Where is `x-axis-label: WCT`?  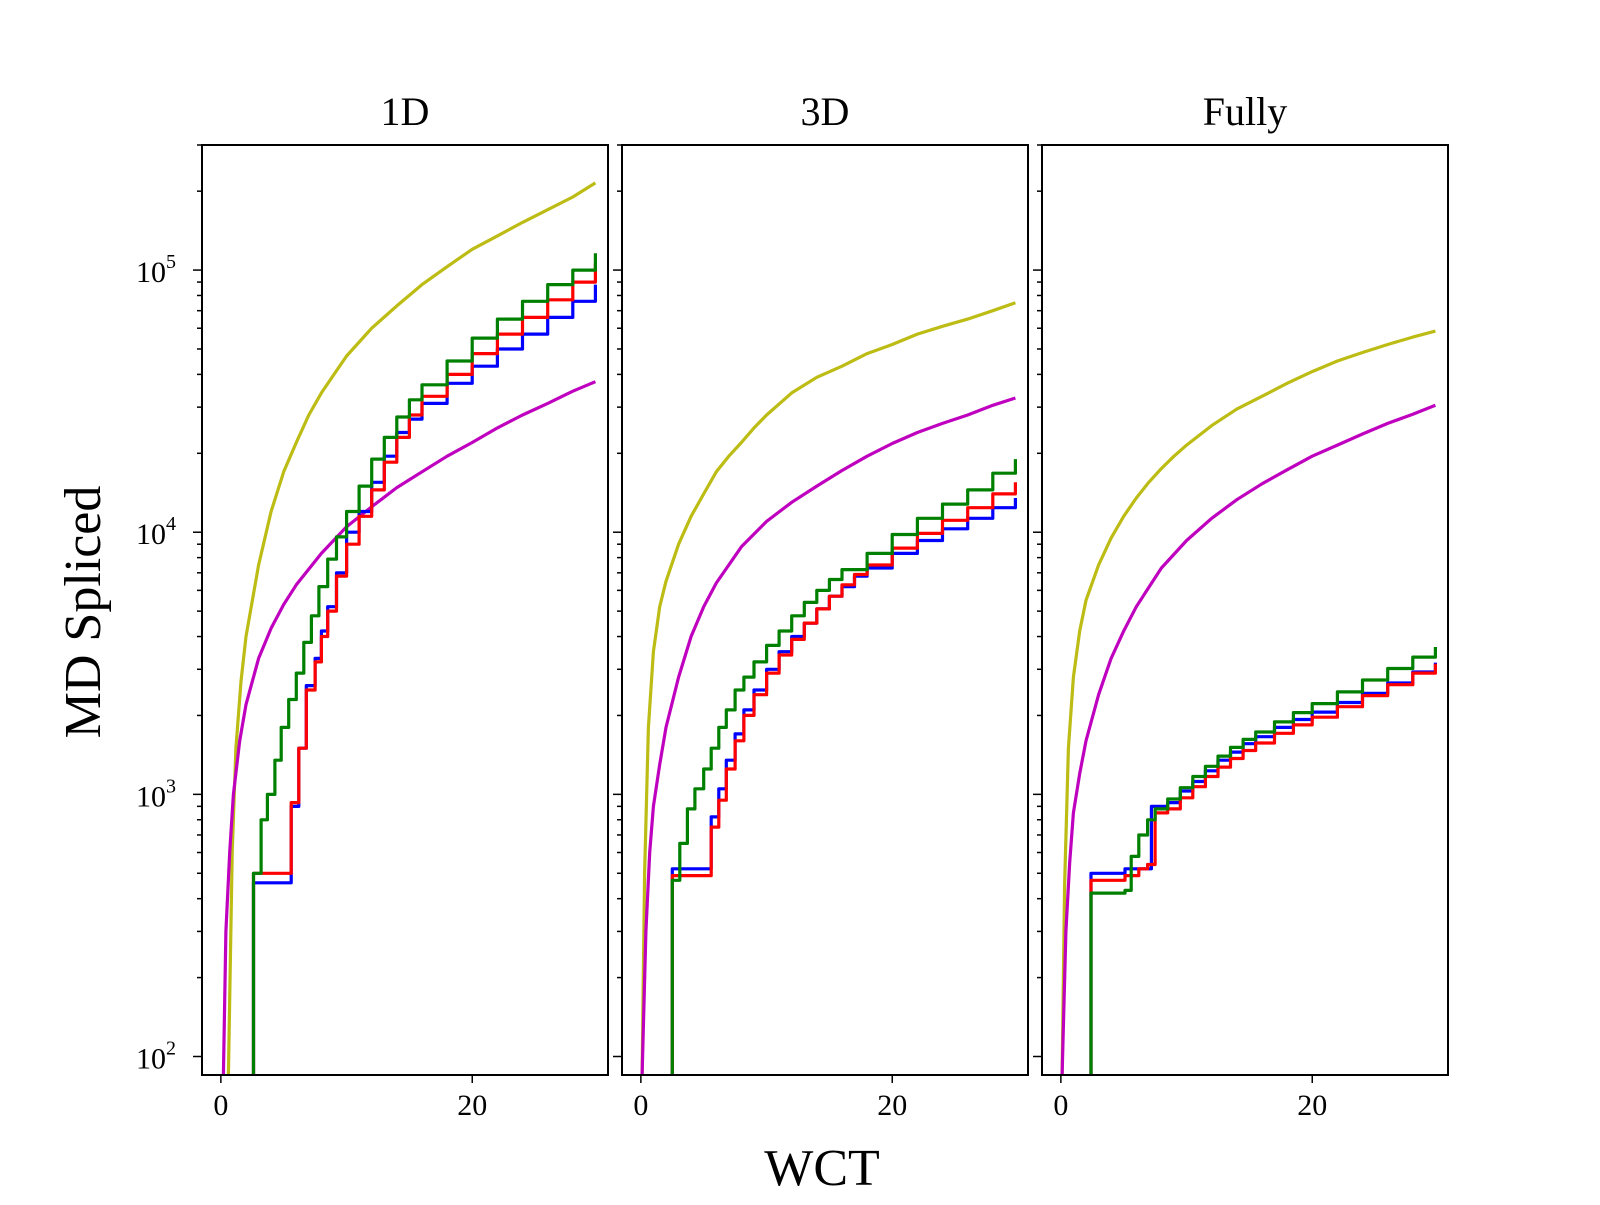
x-axis-label: WCT is located at coordinates (822, 1168).